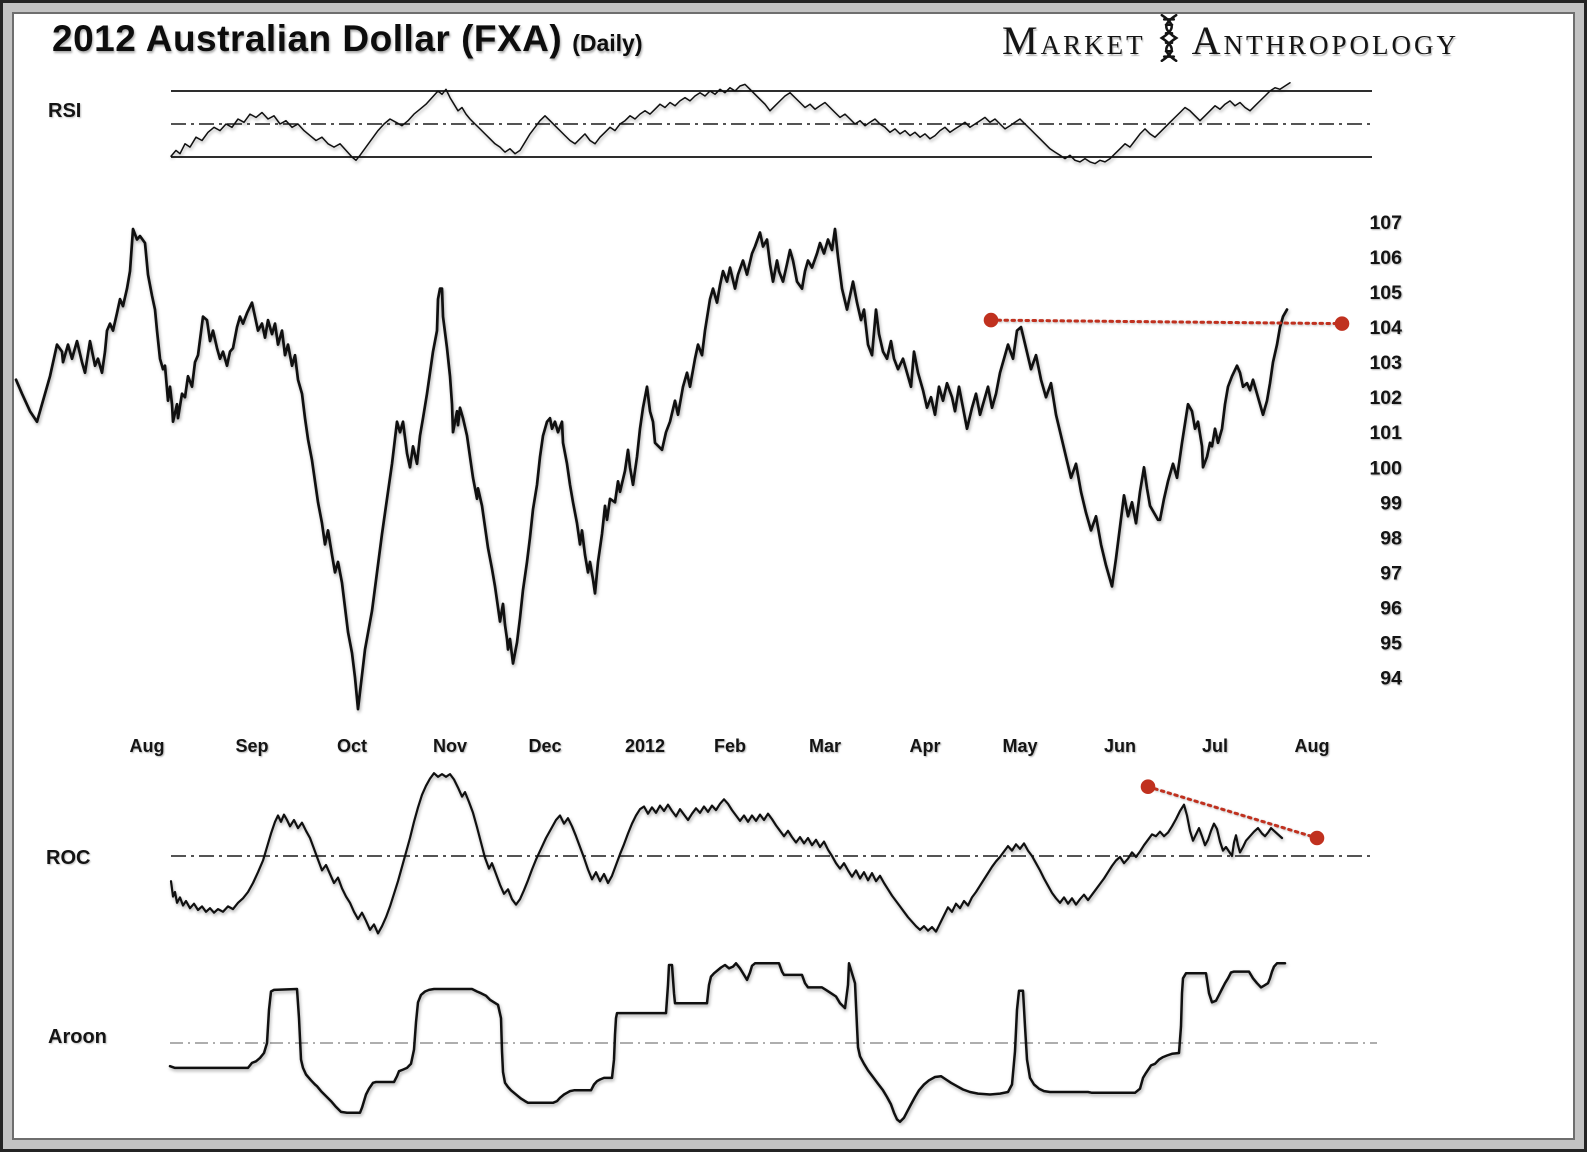 The height and width of the screenshot is (1152, 1587). I want to click on price-tick-7: 100, so click(1385, 468).